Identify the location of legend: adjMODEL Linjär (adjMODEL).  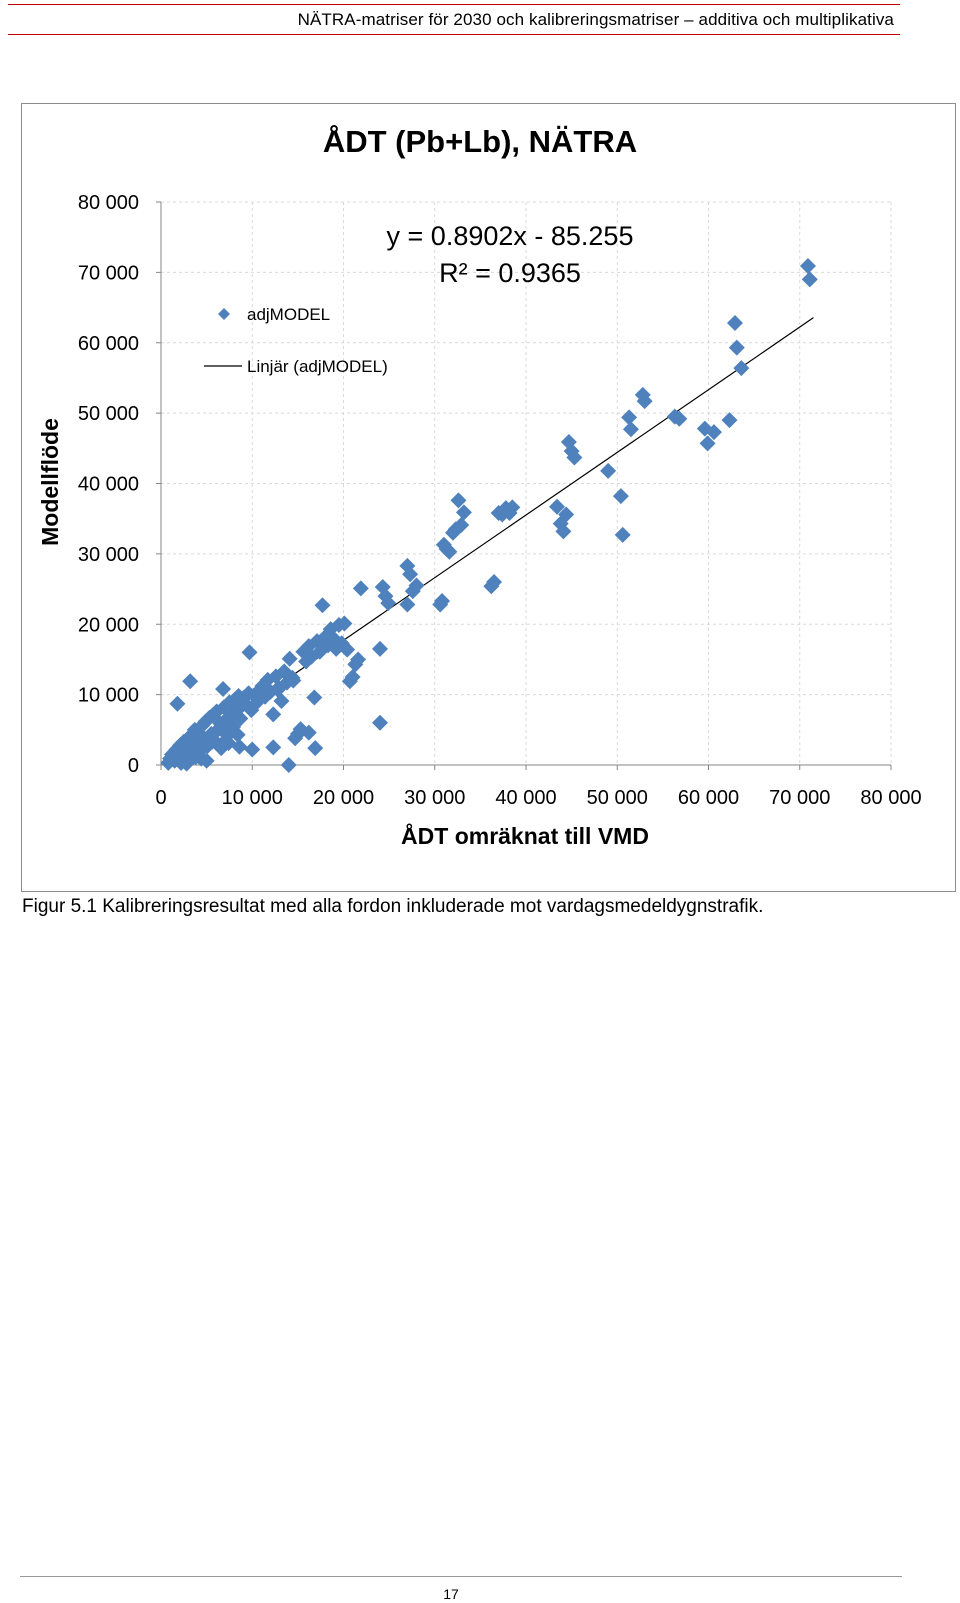
(296, 340).